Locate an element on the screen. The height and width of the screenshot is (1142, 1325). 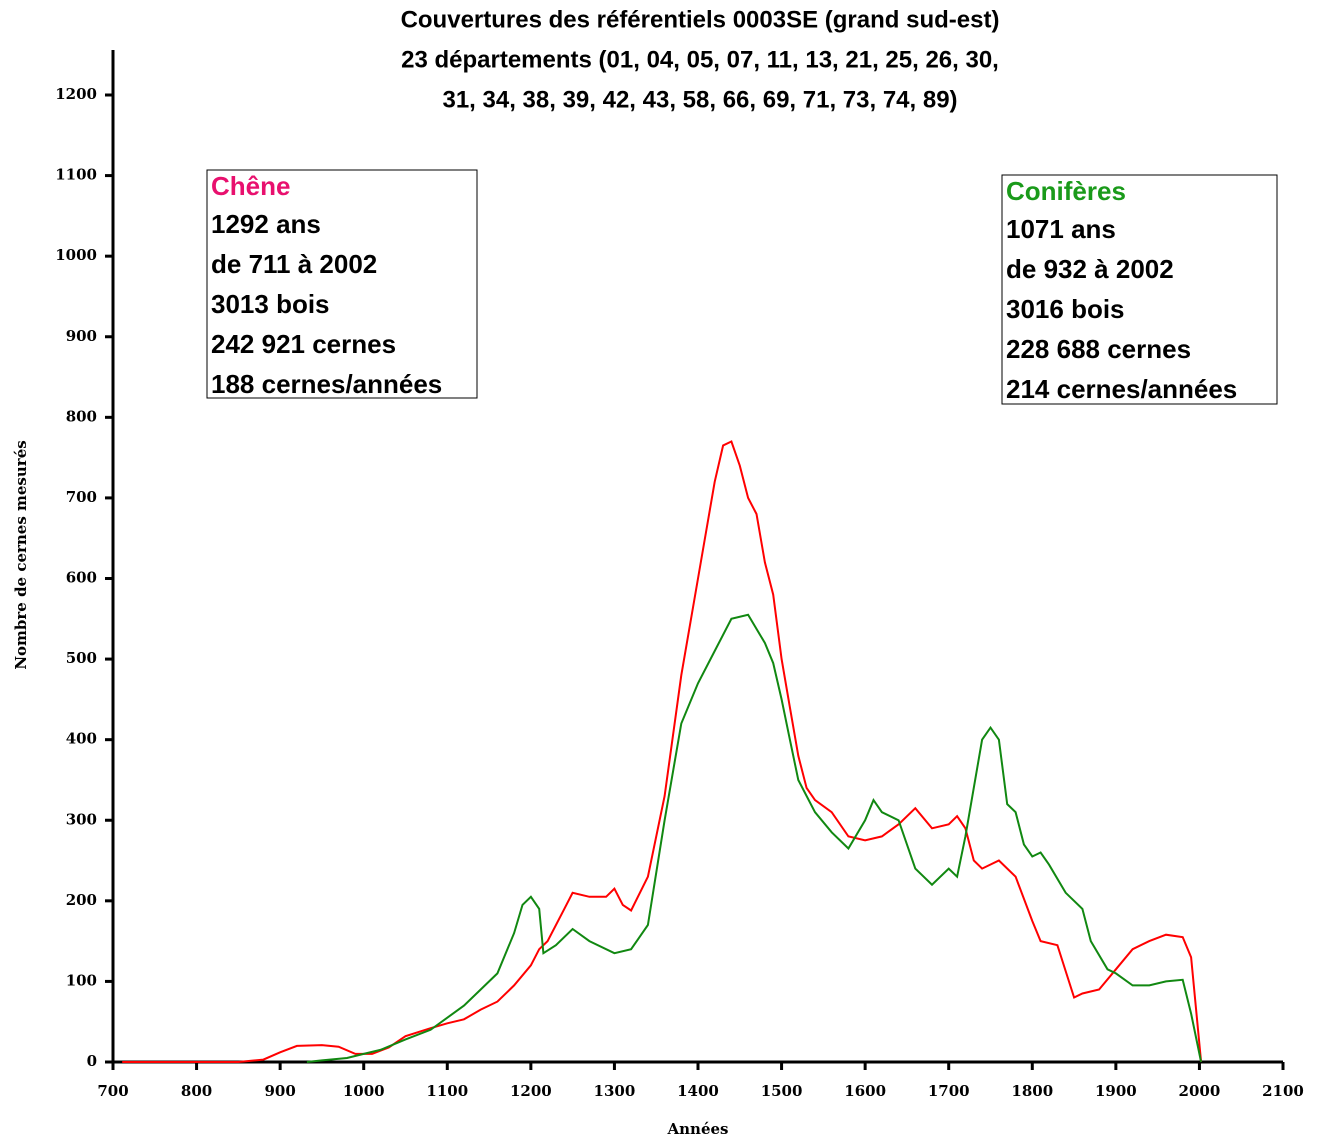
x-tick-label: 1200 is located at coordinates (531, 1091).